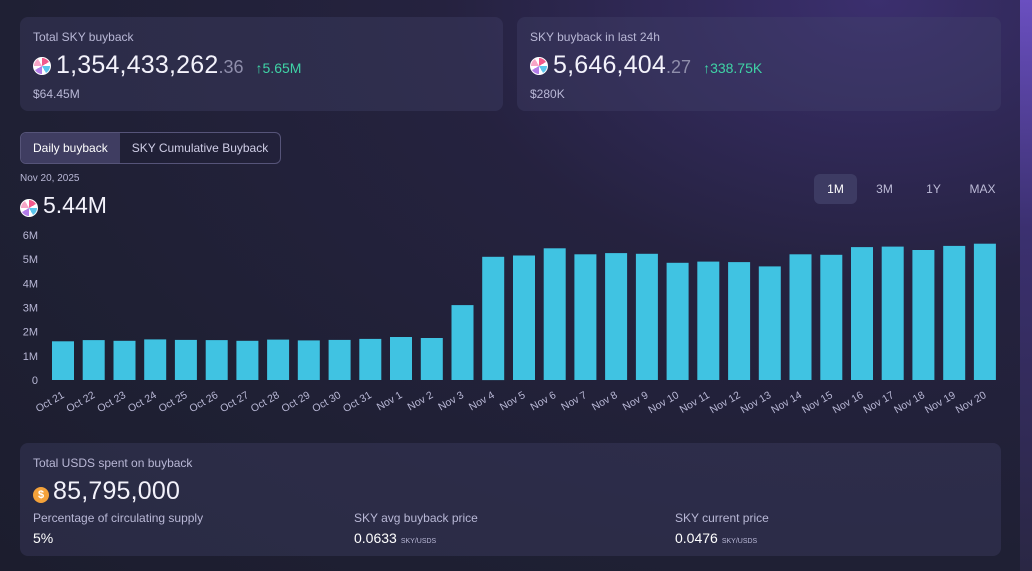 Image resolution: width=1032 pixels, height=571 pixels. Describe the element at coordinates (933, 189) in the screenshot. I see `range-1y-button: 1Y` at that location.